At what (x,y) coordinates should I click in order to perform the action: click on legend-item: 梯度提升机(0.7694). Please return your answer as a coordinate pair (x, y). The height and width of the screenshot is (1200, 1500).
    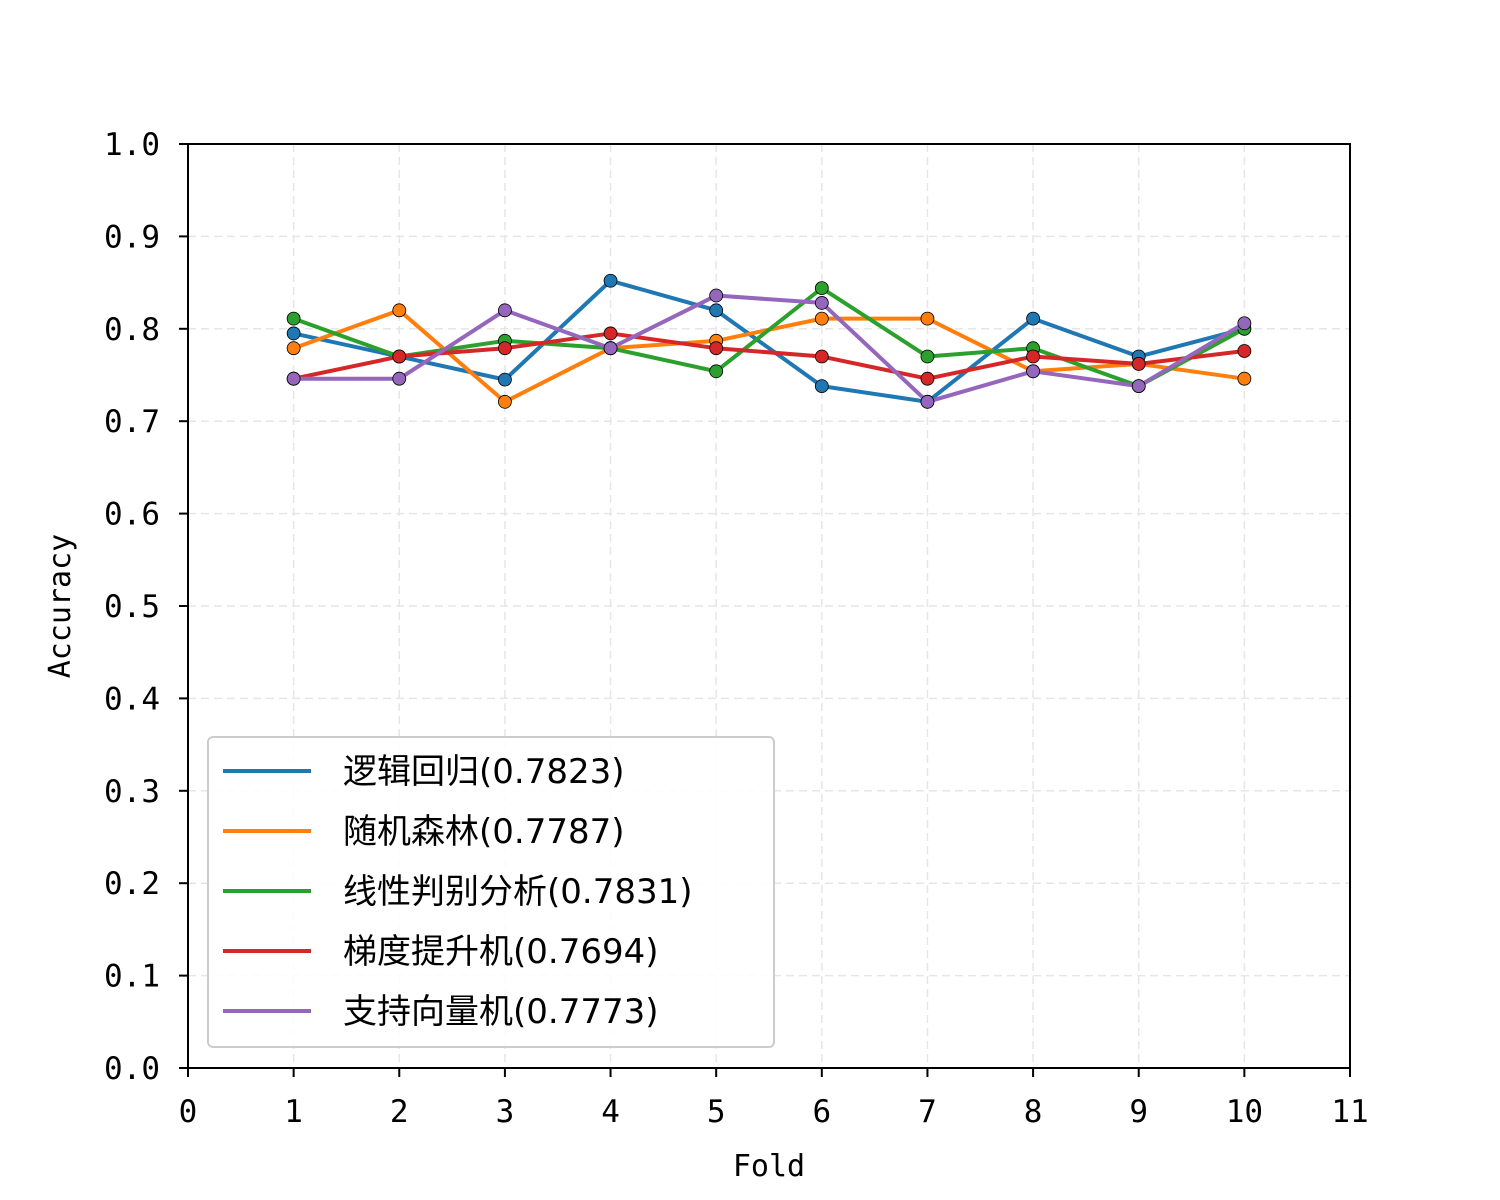
    Looking at the image, I should click on (441, 952).